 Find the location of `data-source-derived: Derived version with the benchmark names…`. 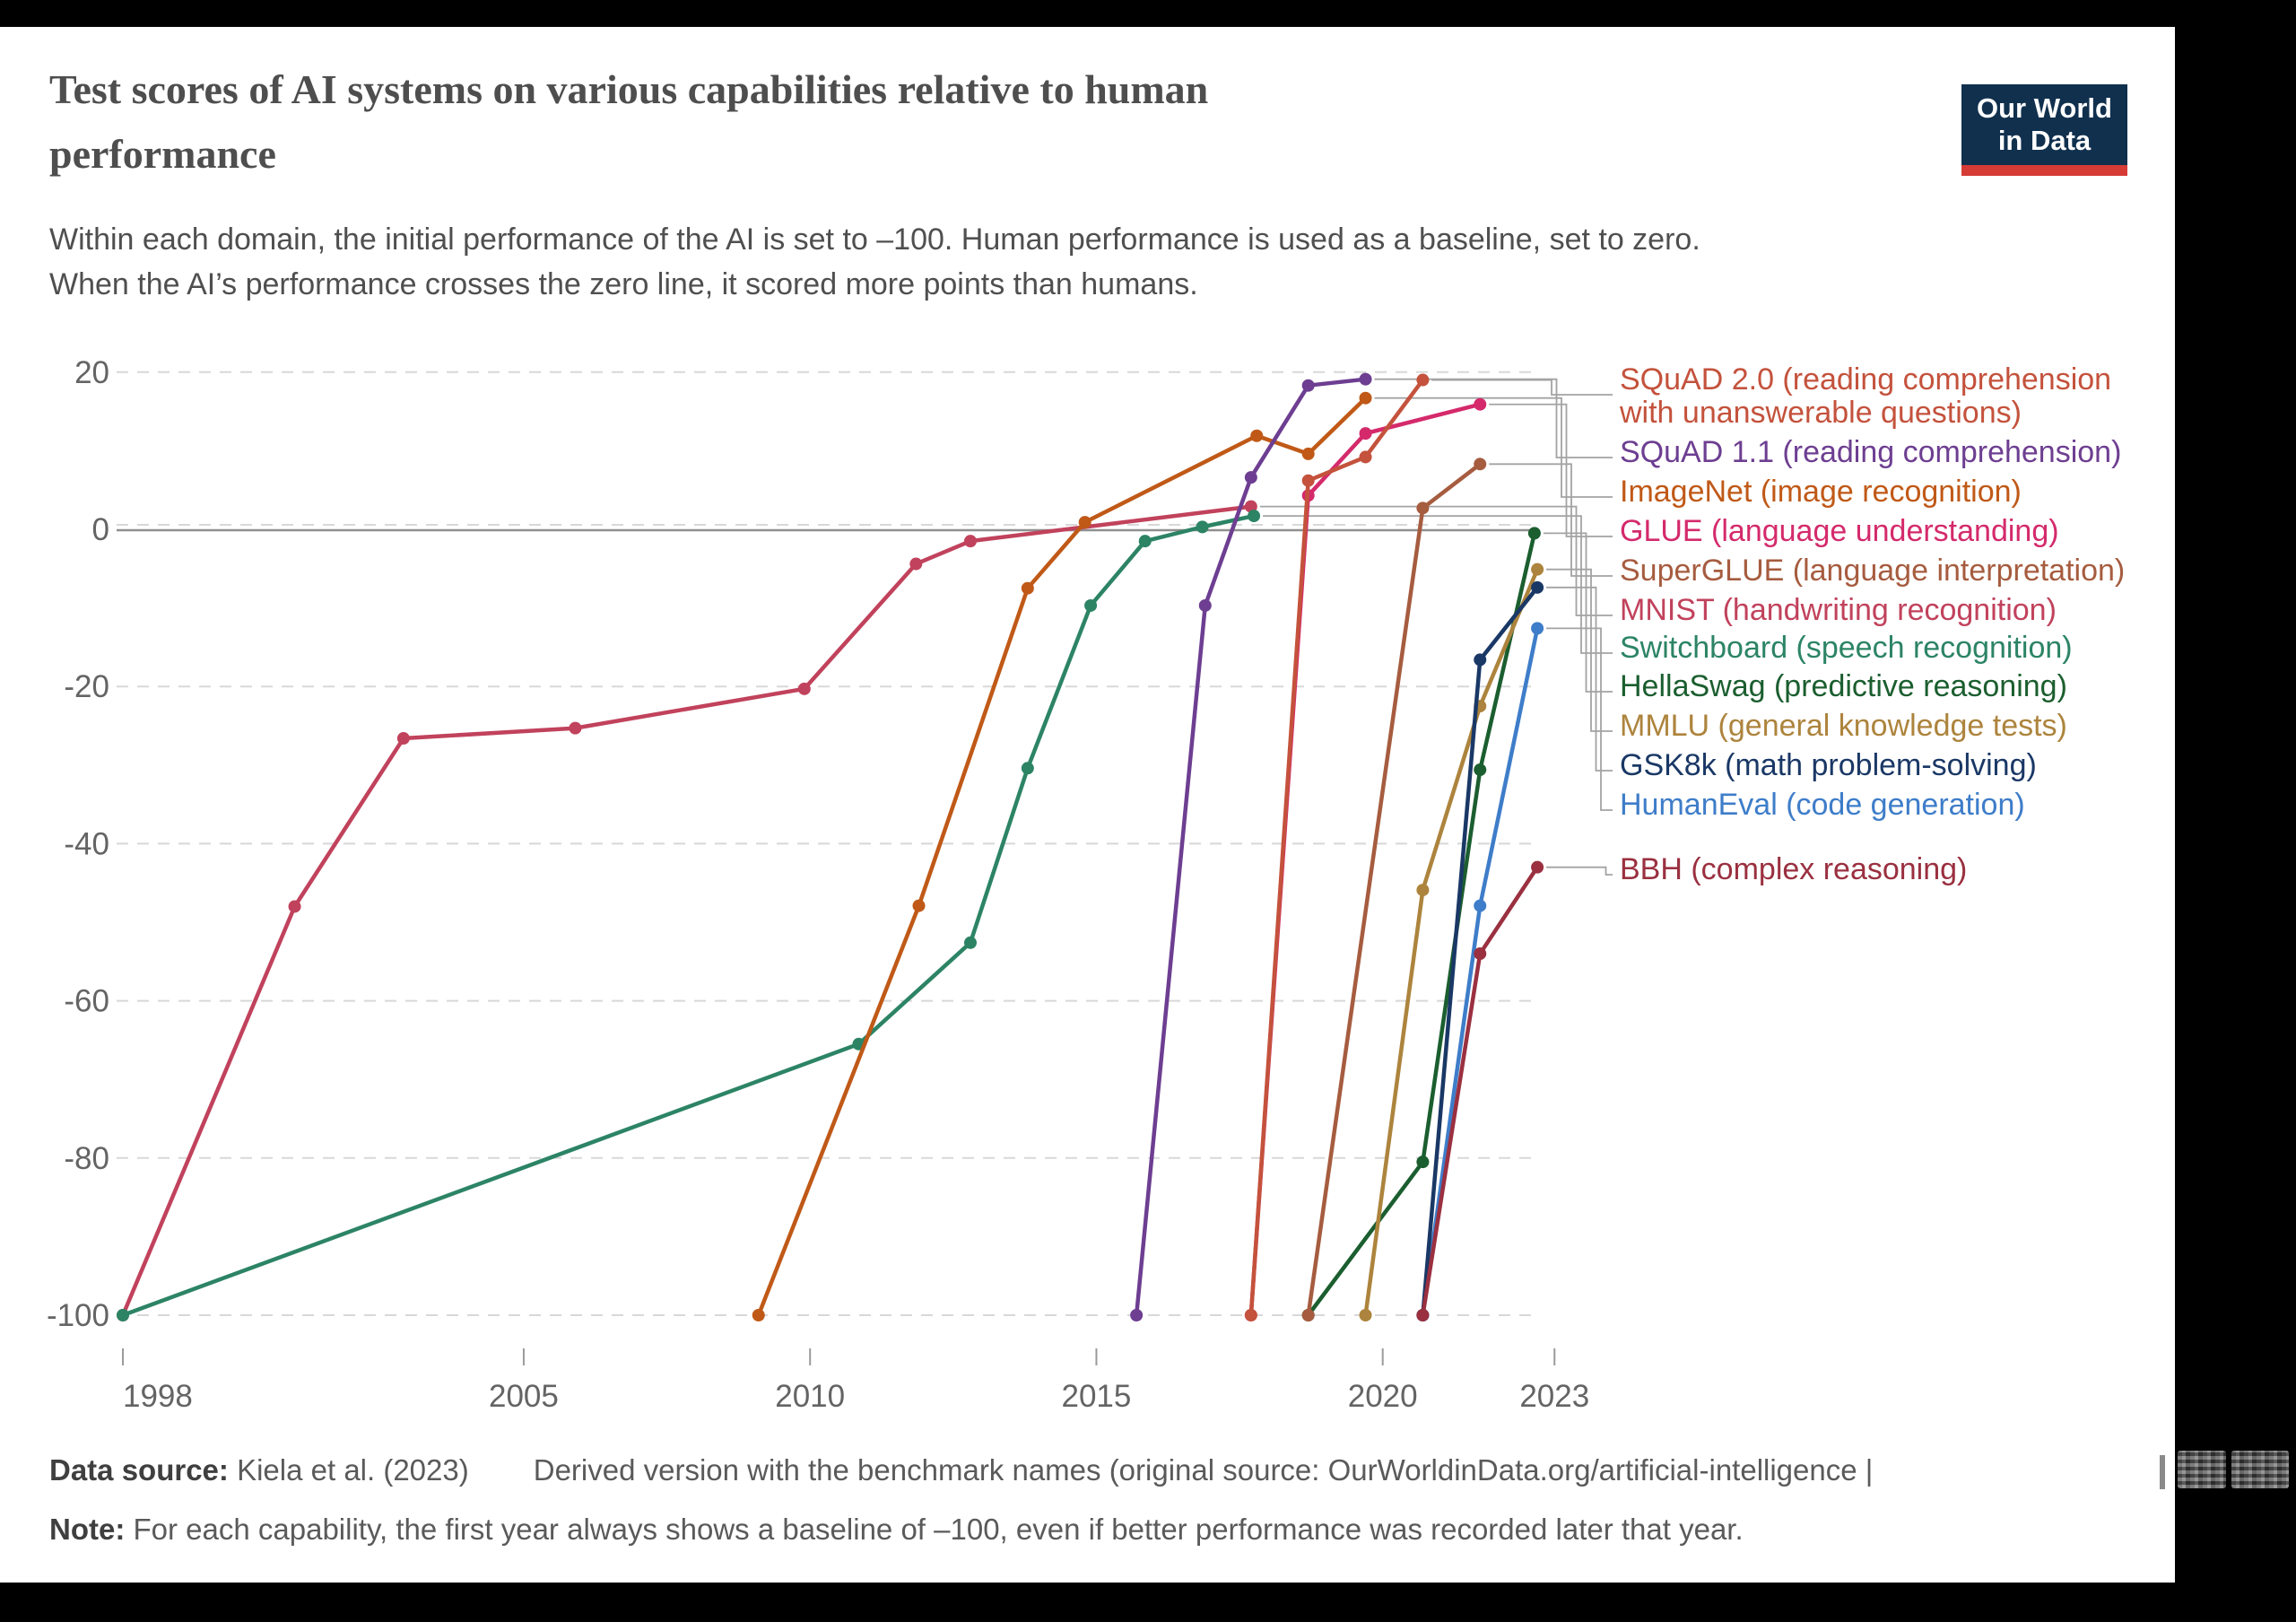

data-source-derived: Derived version with the benchmark names… is located at coordinates (1203, 1470).